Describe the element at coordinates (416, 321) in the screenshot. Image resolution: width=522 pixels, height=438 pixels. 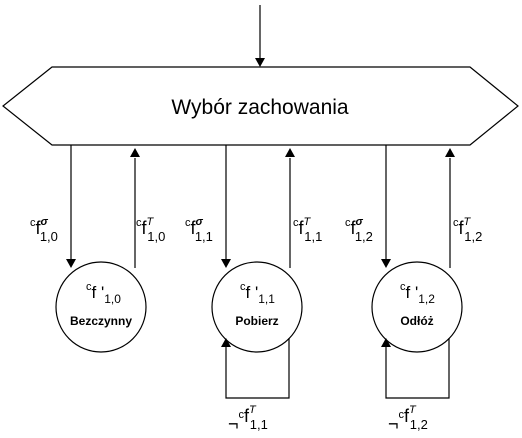
I see `state-node-put-down-label: Odłóż` at that location.